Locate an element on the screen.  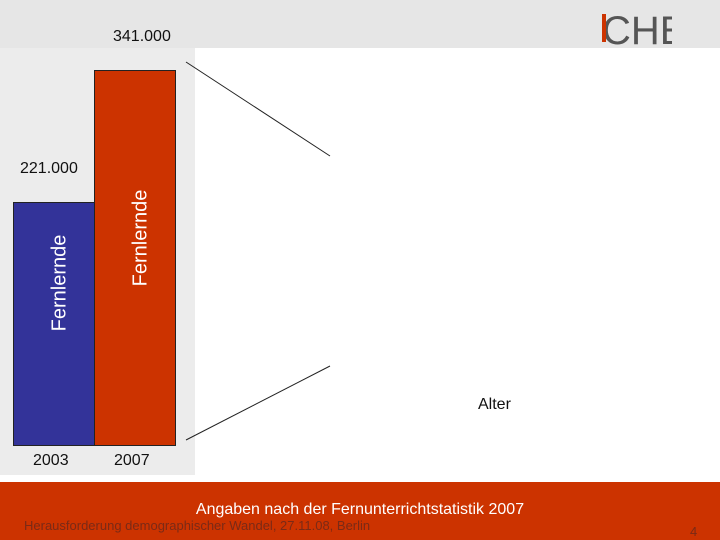
logo-text: CHE is located at coordinates (637, 28).